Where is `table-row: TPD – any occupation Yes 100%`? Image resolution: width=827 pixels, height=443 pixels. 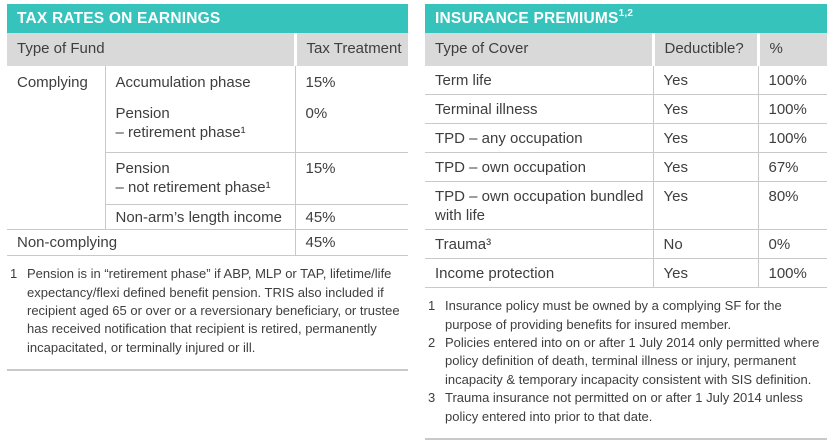
table-row: TPD – any occupation Yes 100% is located at coordinates (626, 138).